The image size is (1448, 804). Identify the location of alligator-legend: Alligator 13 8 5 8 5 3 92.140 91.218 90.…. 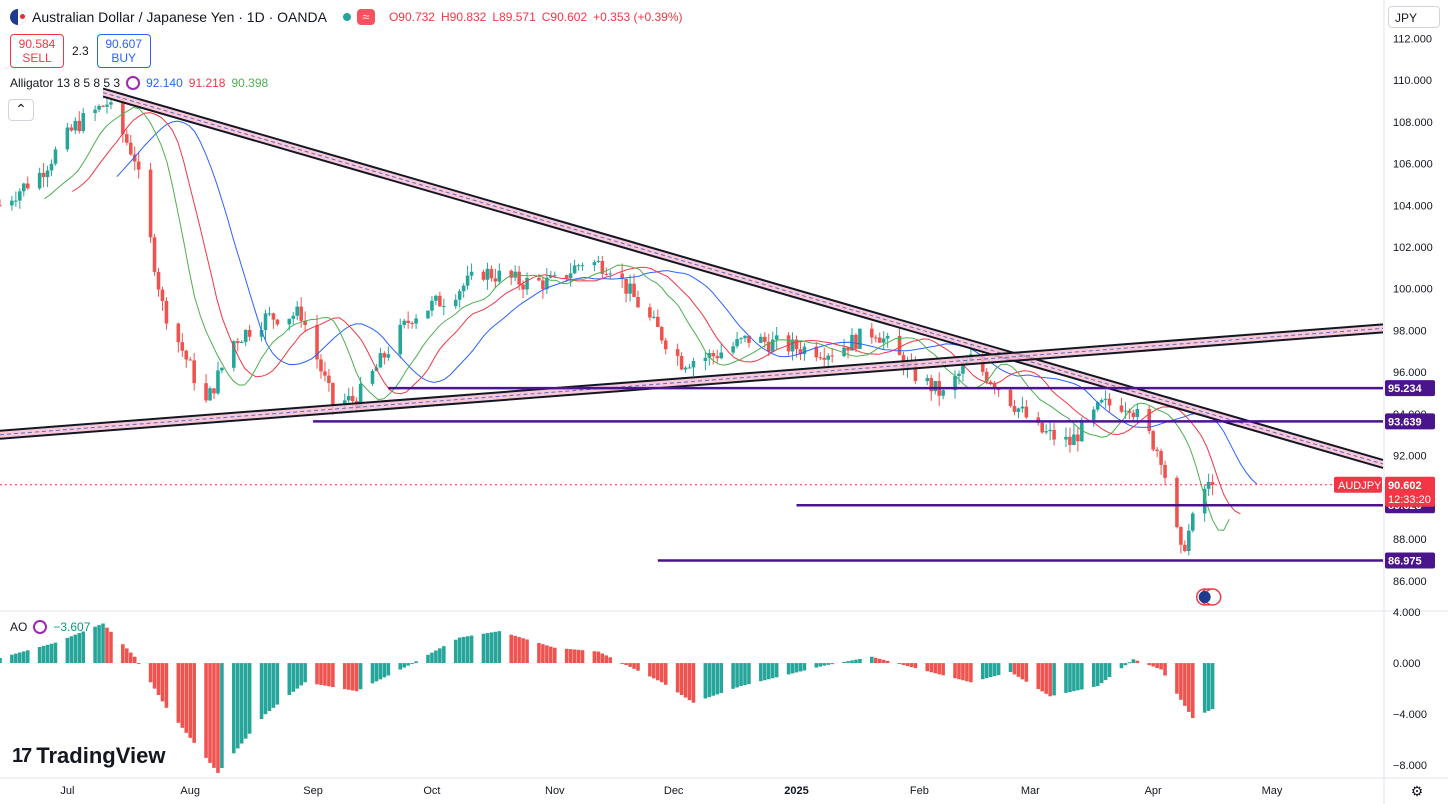
(139, 83).